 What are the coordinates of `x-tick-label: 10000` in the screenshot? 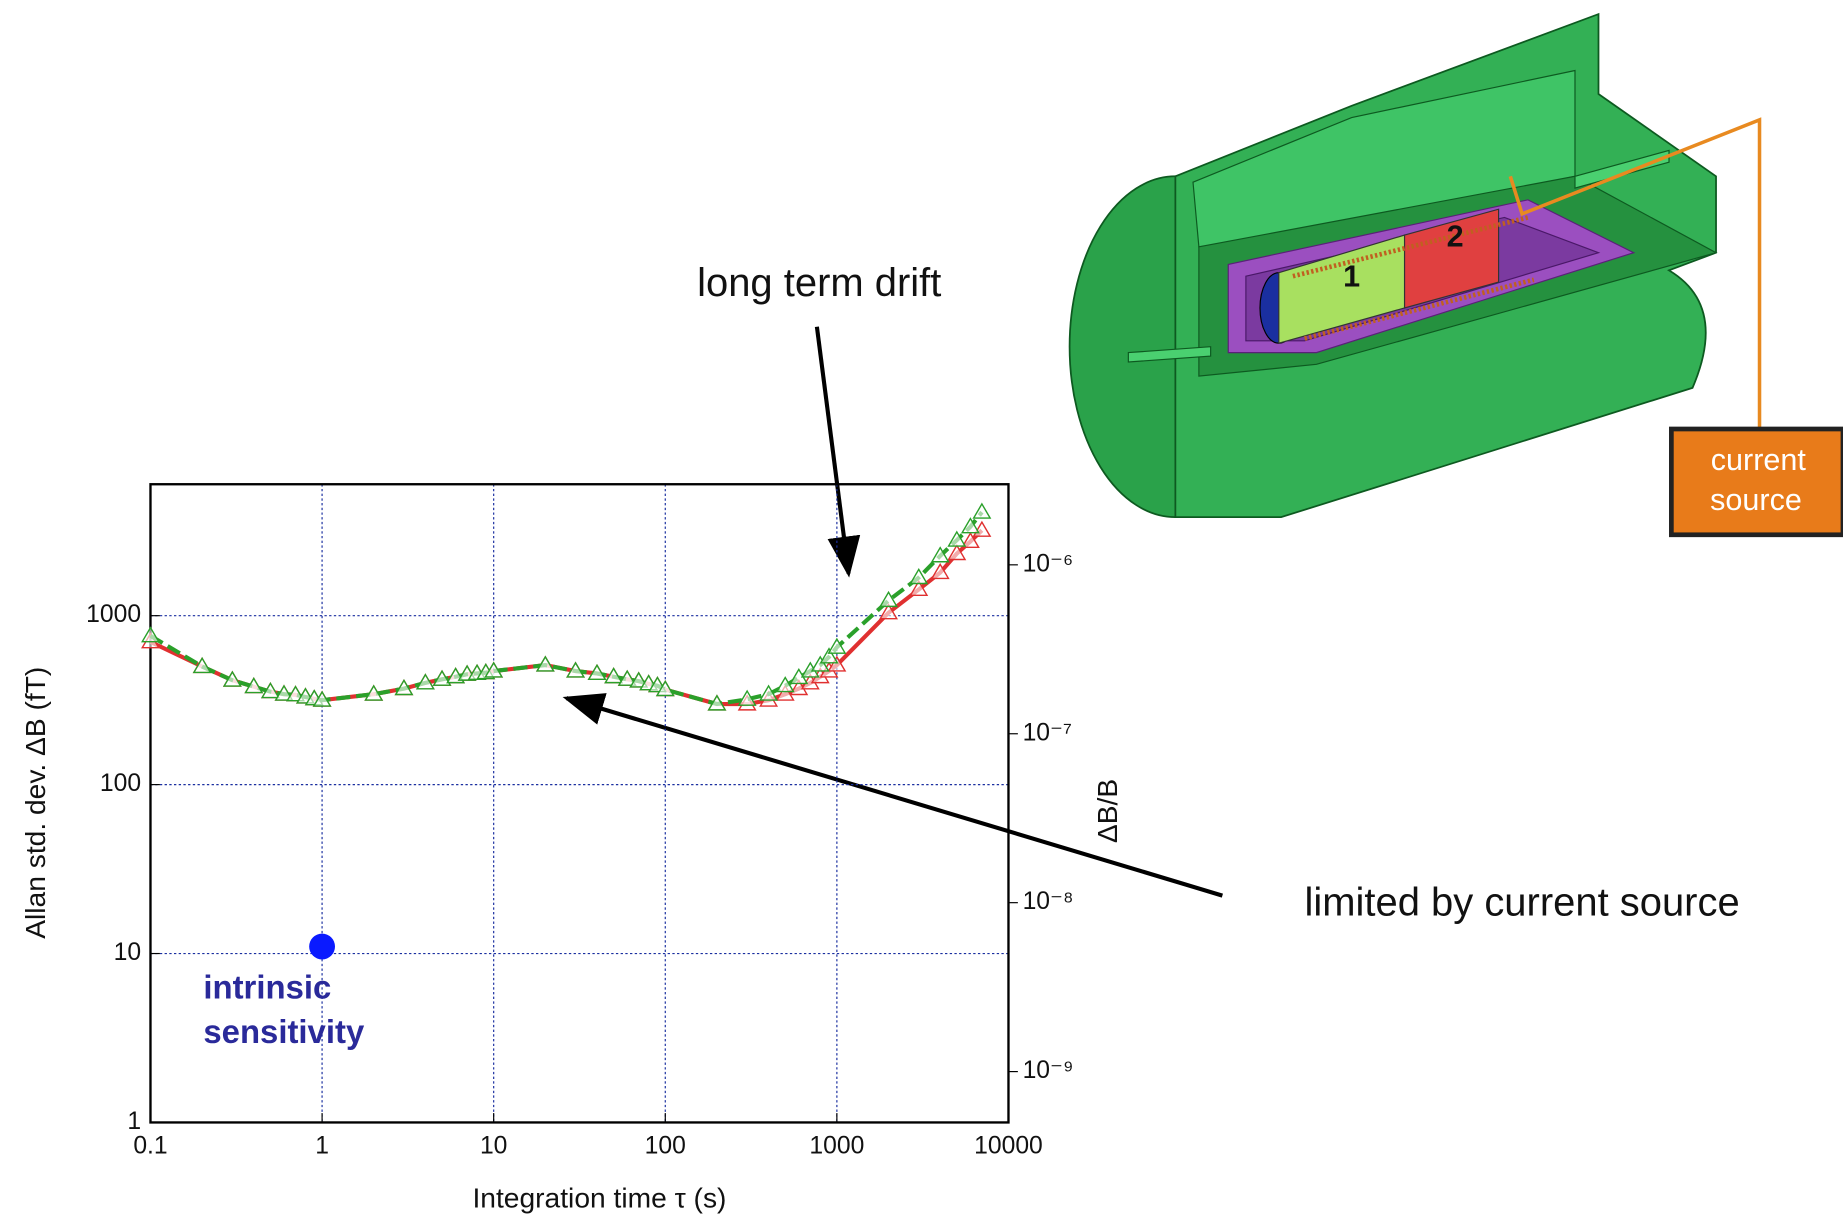 It's located at (1008, 1146).